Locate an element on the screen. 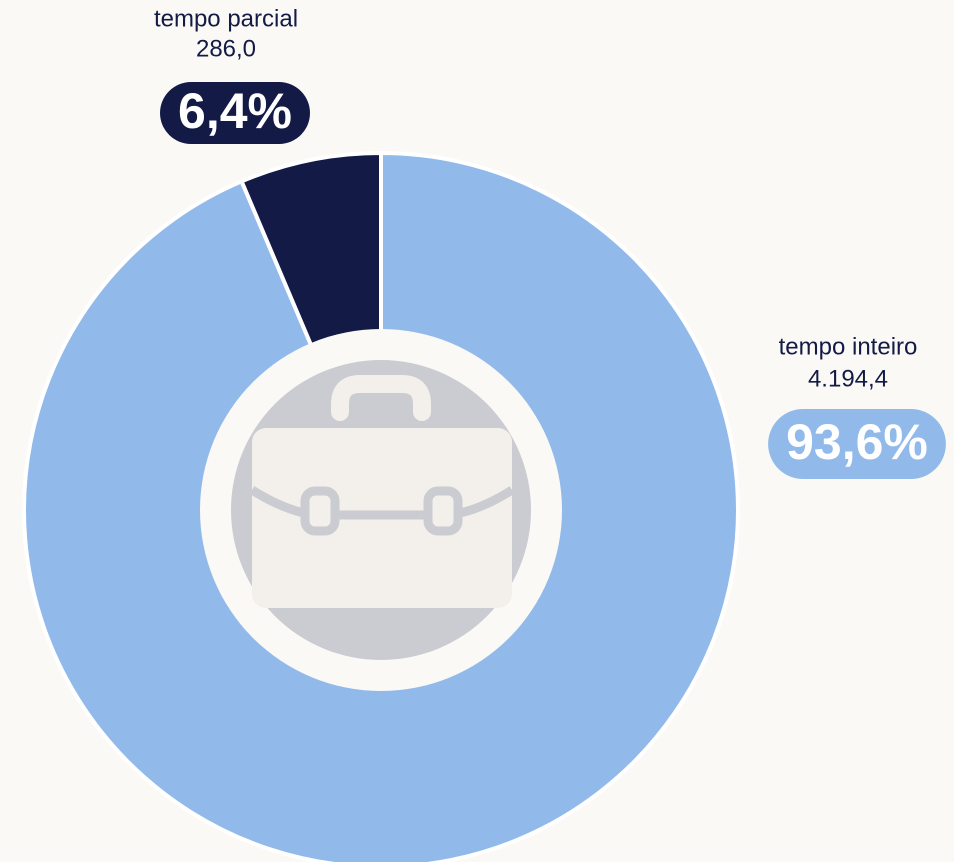 The height and width of the screenshot is (862, 954). briefcase-icon is located at coordinates (382, 491).